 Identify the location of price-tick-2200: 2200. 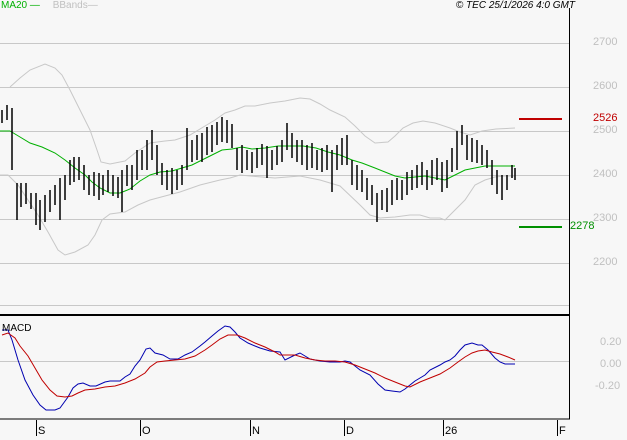
(605, 262).